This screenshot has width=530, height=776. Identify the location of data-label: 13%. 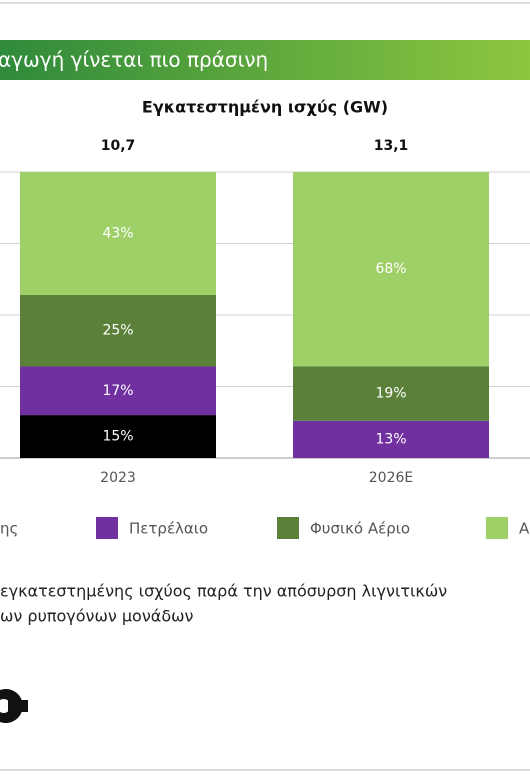
(390, 439).